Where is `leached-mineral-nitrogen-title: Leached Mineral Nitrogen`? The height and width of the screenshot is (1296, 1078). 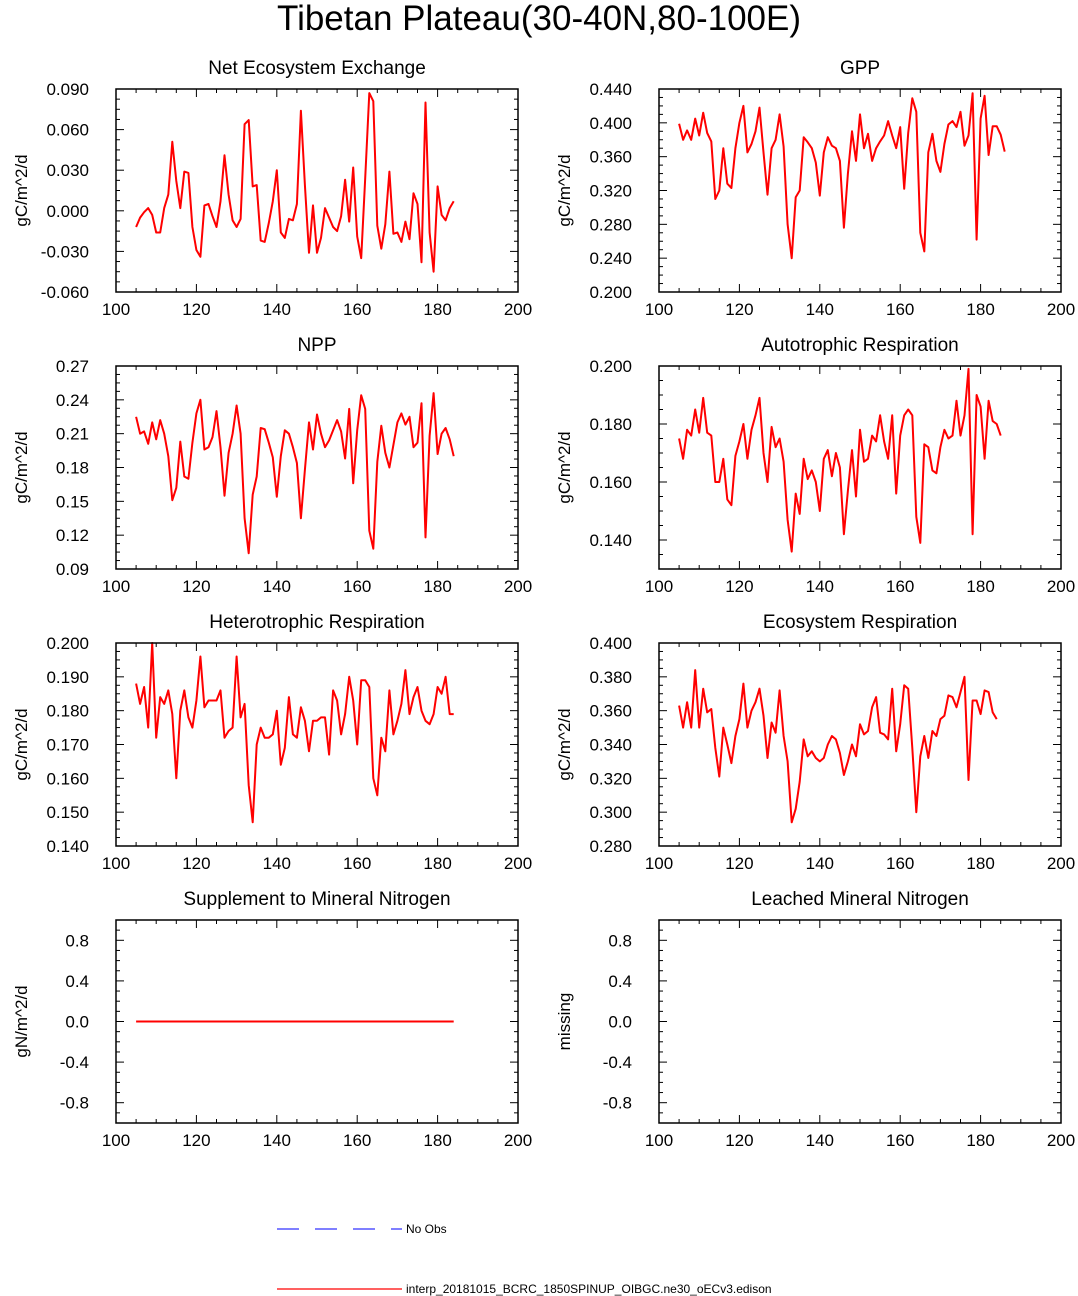
leached-mineral-nitrogen-title: Leached Mineral Nitrogen is located at coordinates (860, 899).